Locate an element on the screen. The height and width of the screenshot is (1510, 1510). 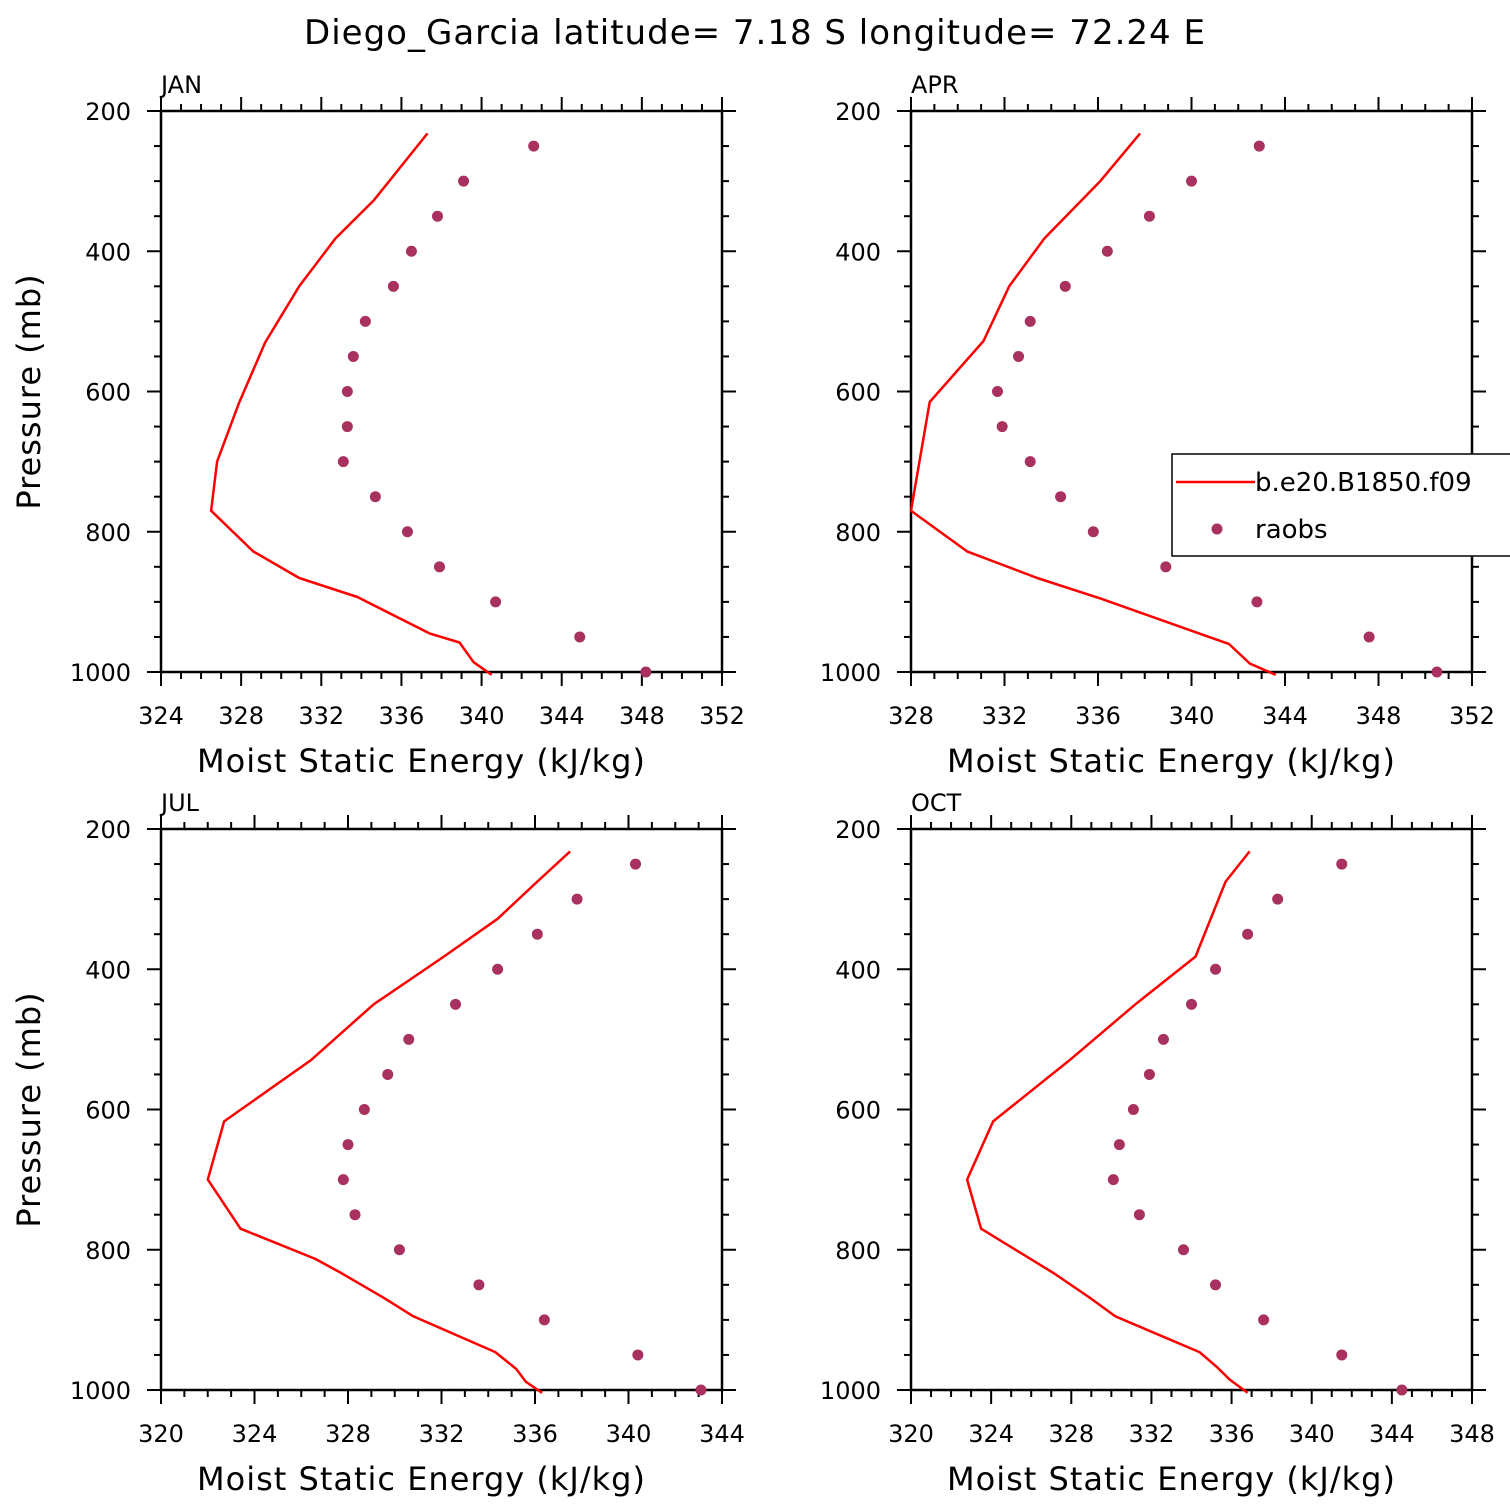
legend-label-obs: raobs is located at coordinates (1291, 530).